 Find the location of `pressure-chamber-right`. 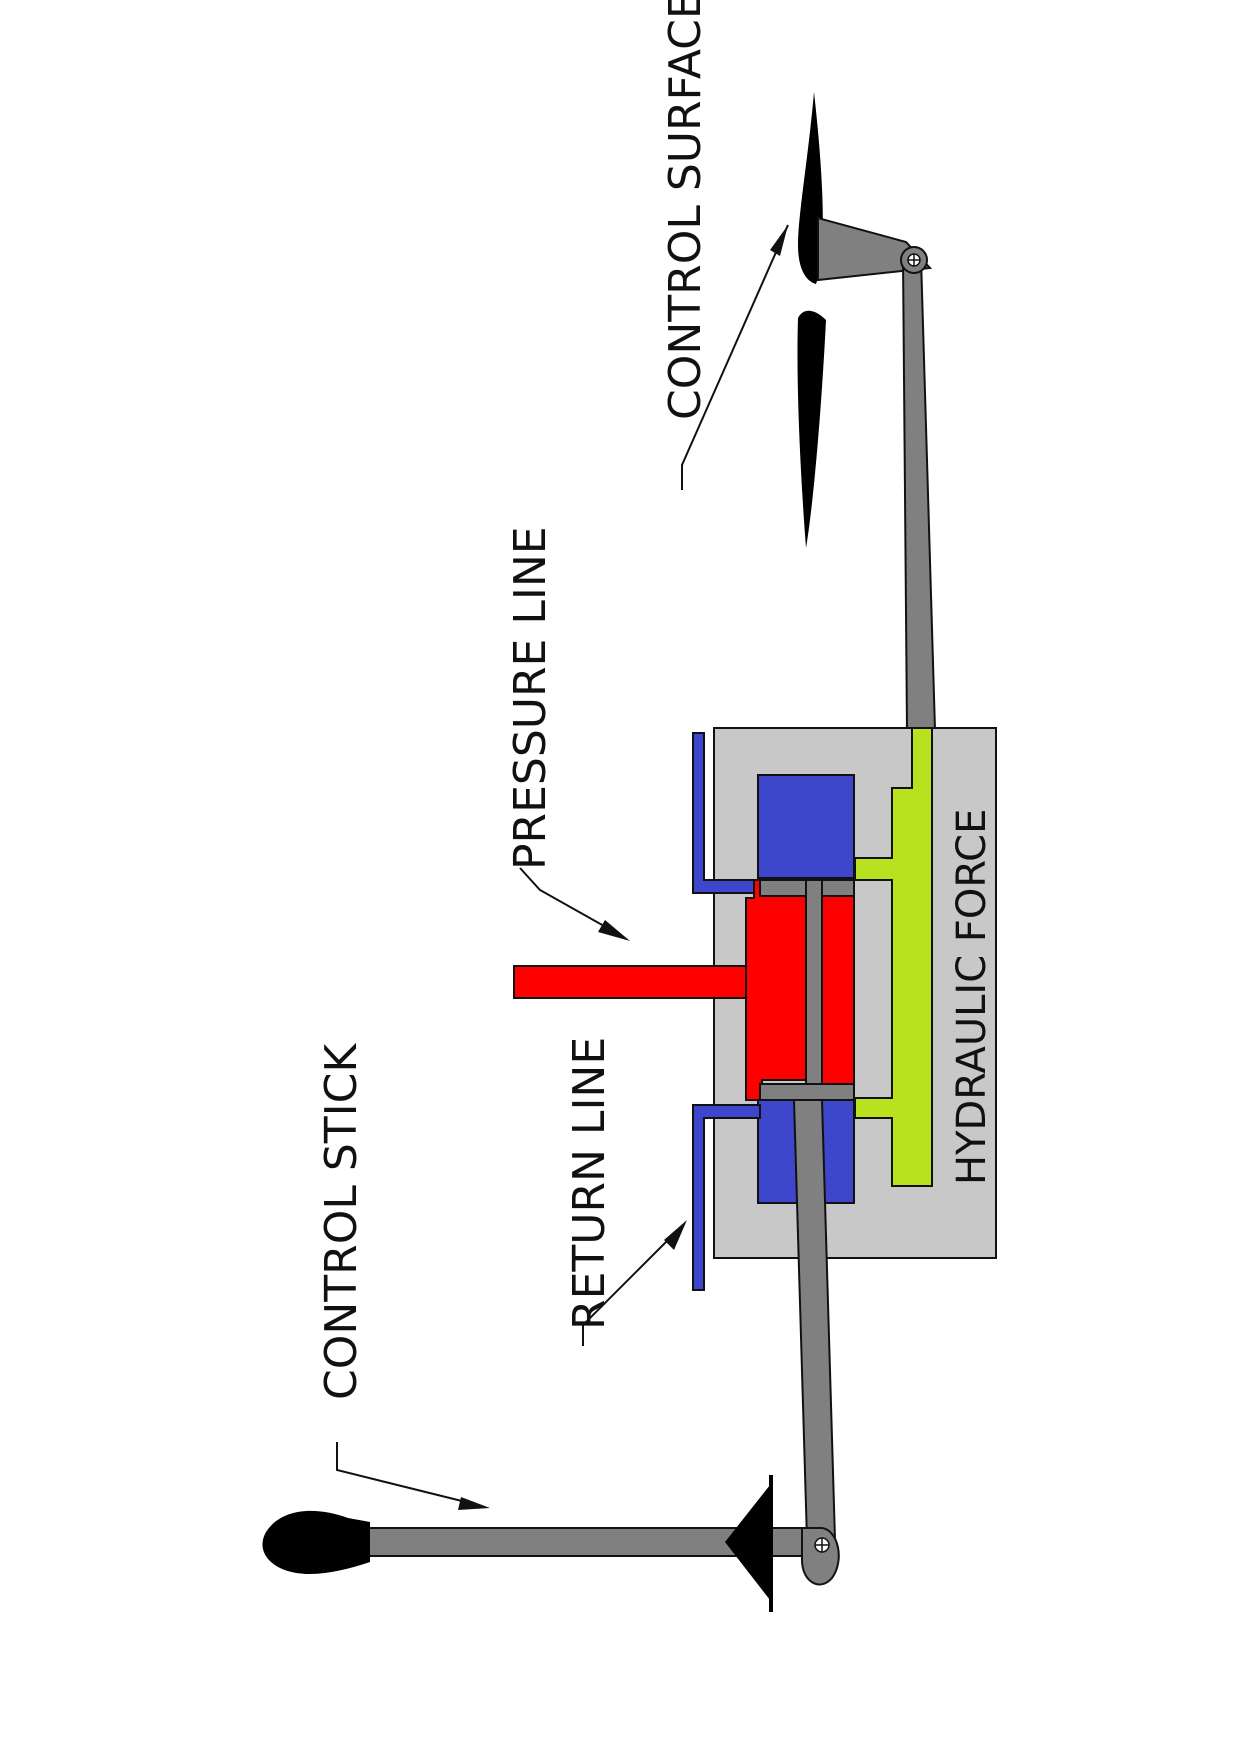

pressure-chamber-right is located at coordinates (838, 989).